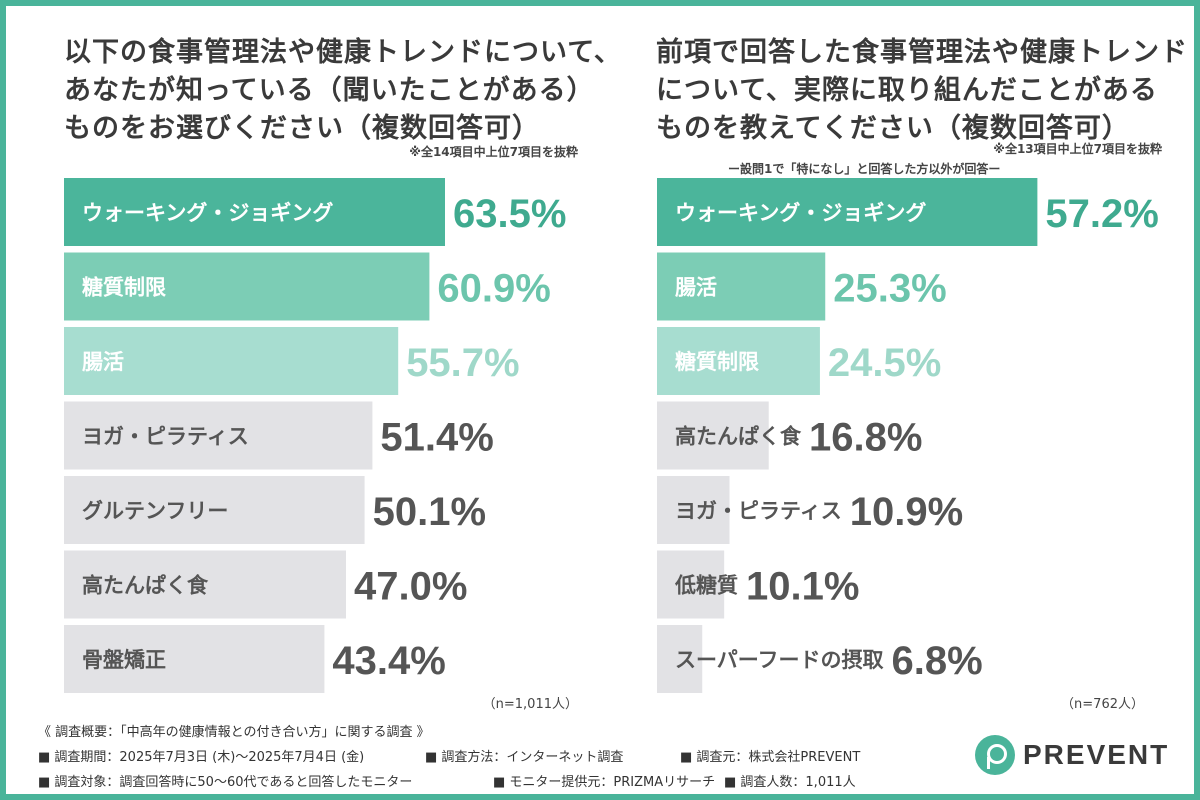 Image resolution: width=1200 pixels, height=800 pixels. Describe the element at coordinates (937, 661) in the screenshot. I see `value-label: 6.8%` at that location.